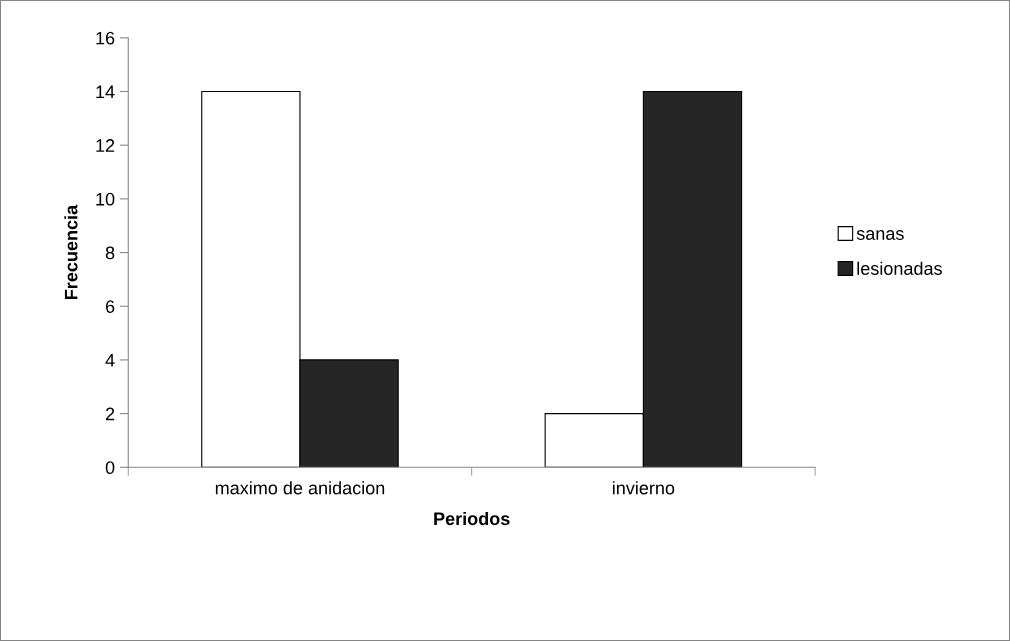  What do you see at coordinates (880, 235) in the screenshot?
I see `legend-label: sanas` at bounding box center [880, 235].